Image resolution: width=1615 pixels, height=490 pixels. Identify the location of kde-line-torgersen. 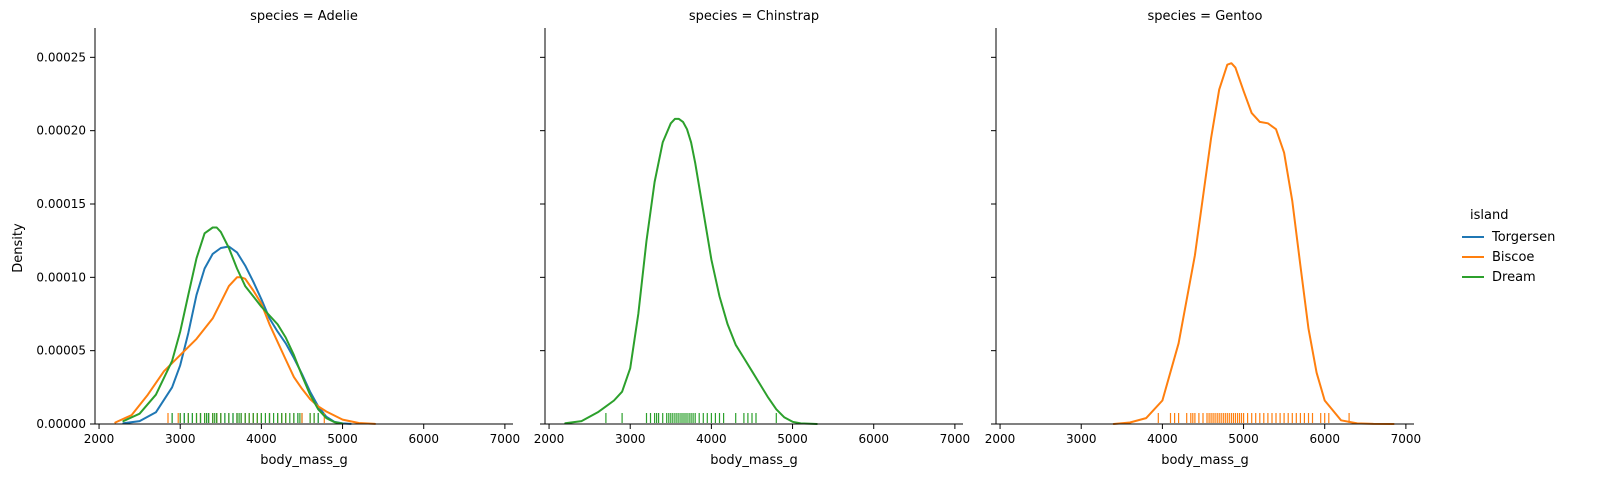
(237, 335).